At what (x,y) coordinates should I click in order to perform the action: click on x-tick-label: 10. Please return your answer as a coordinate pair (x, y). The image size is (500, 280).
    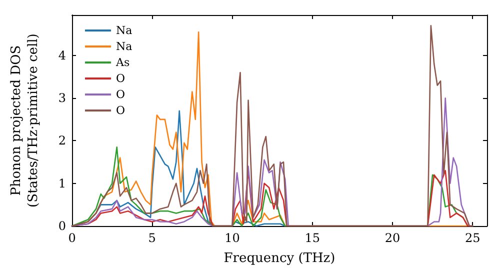
    Looking at the image, I should click on (232, 238).